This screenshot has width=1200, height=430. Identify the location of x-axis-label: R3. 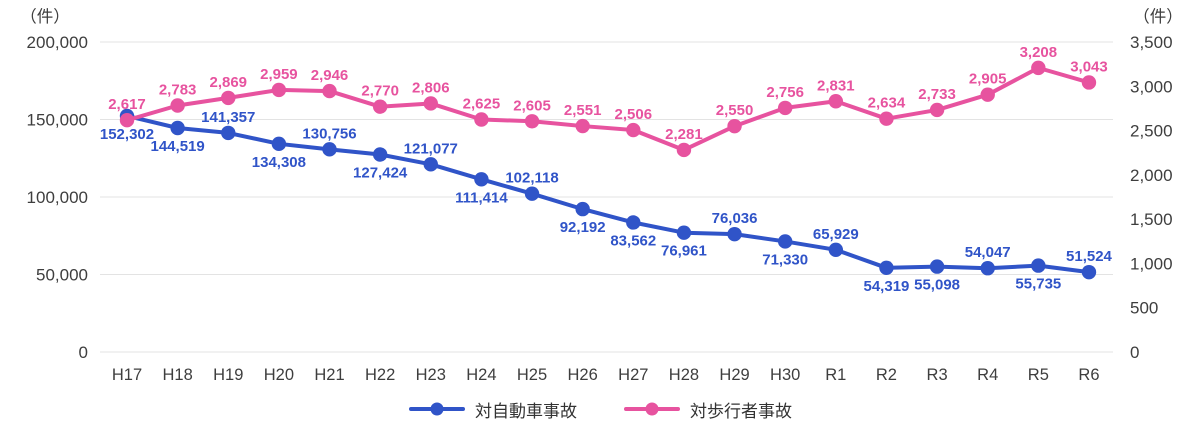
(937, 375).